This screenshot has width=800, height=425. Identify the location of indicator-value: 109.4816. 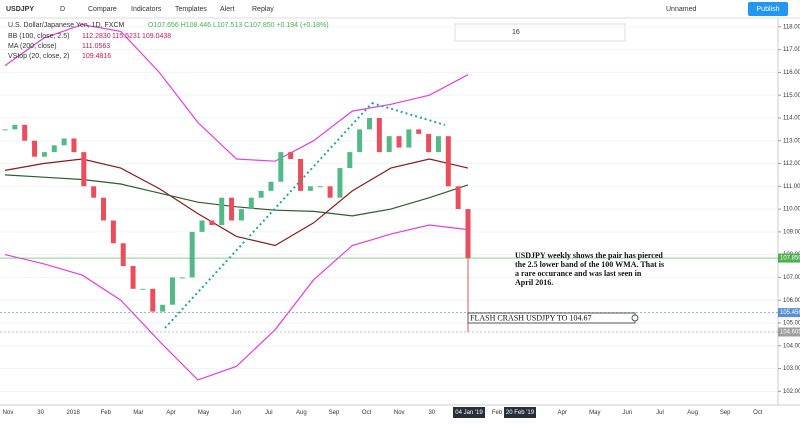
(96, 56).